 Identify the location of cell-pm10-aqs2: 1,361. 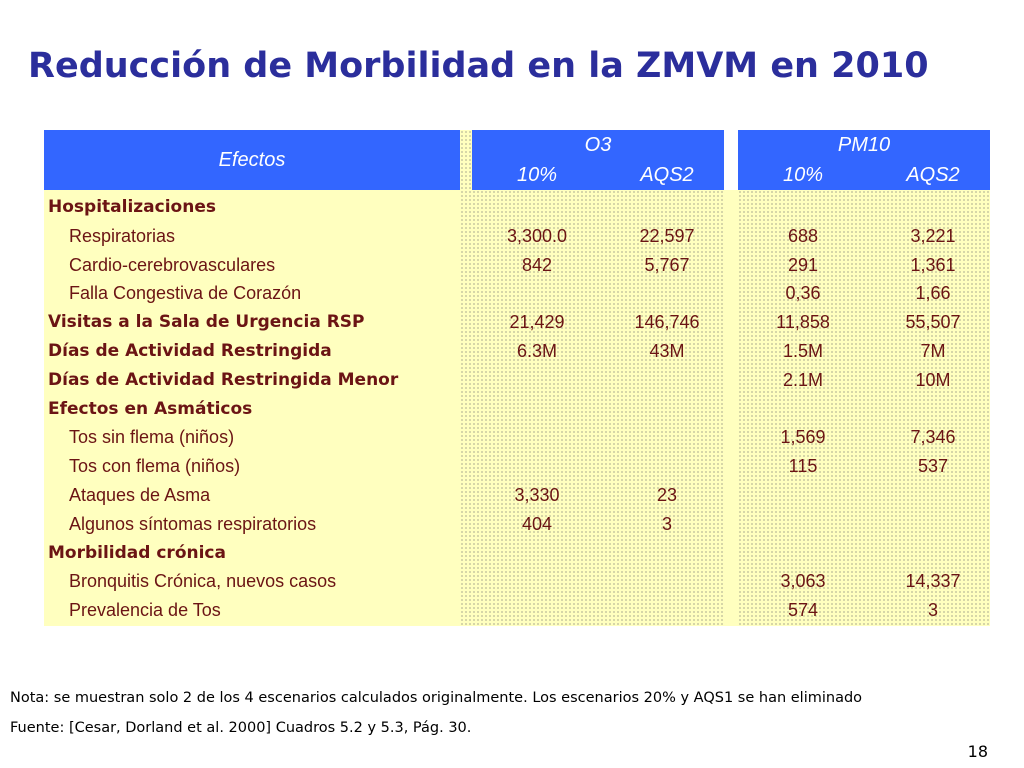
(933, 264).